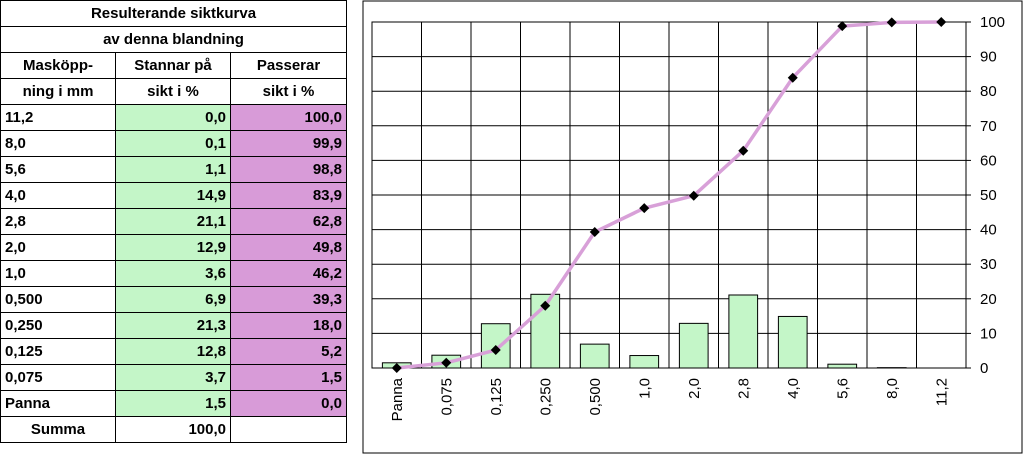  What do you see at coordinates (988, 126) in the screenshot?
I see `y-tick-label: 70` at bounding box center [988, 126].